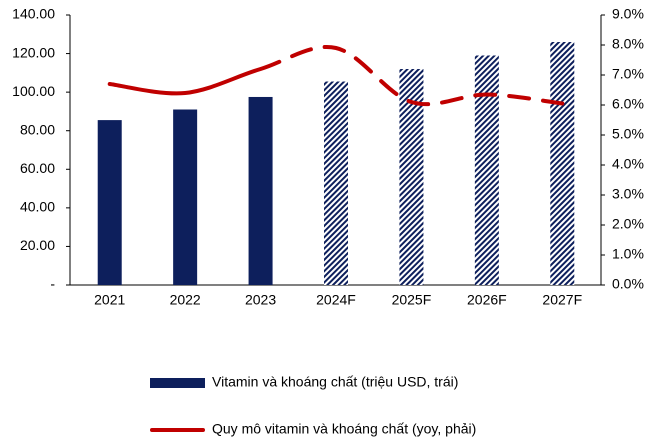 The width and height of the screenshot is (653, 439). Describe the element at coordinates (628, 44) in the screenshot. I see `y2-tick-label: 8.0%` at that location.